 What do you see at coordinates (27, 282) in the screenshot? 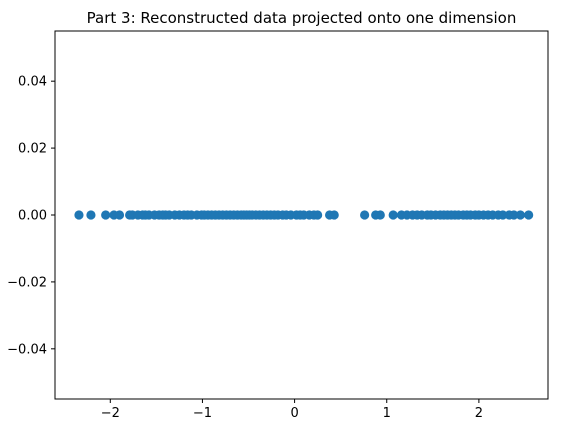
I see `y-tick-label: −0.02` at bounding box center [27, 282].